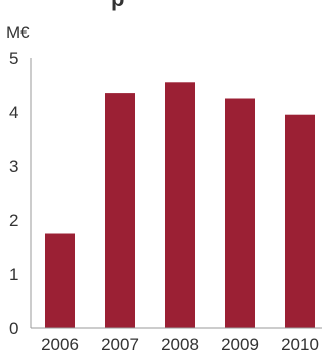  Describe the element at coordinates (13, 112) in the screenshot. I see `y-tick-label: 4` at that location.